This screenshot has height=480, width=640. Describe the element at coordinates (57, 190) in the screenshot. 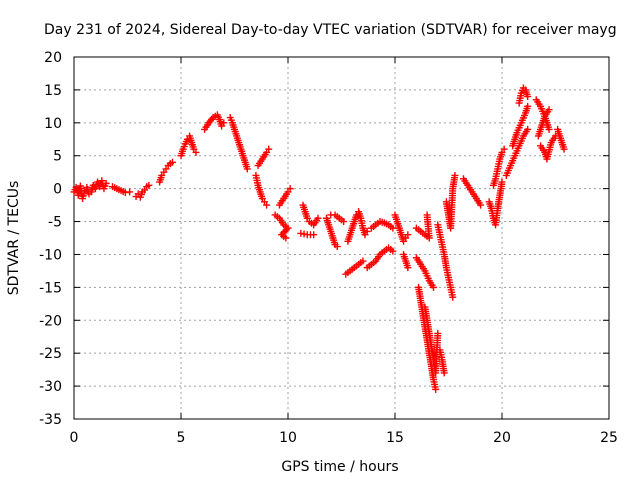

I see `y-tick-label: 0` at that location.